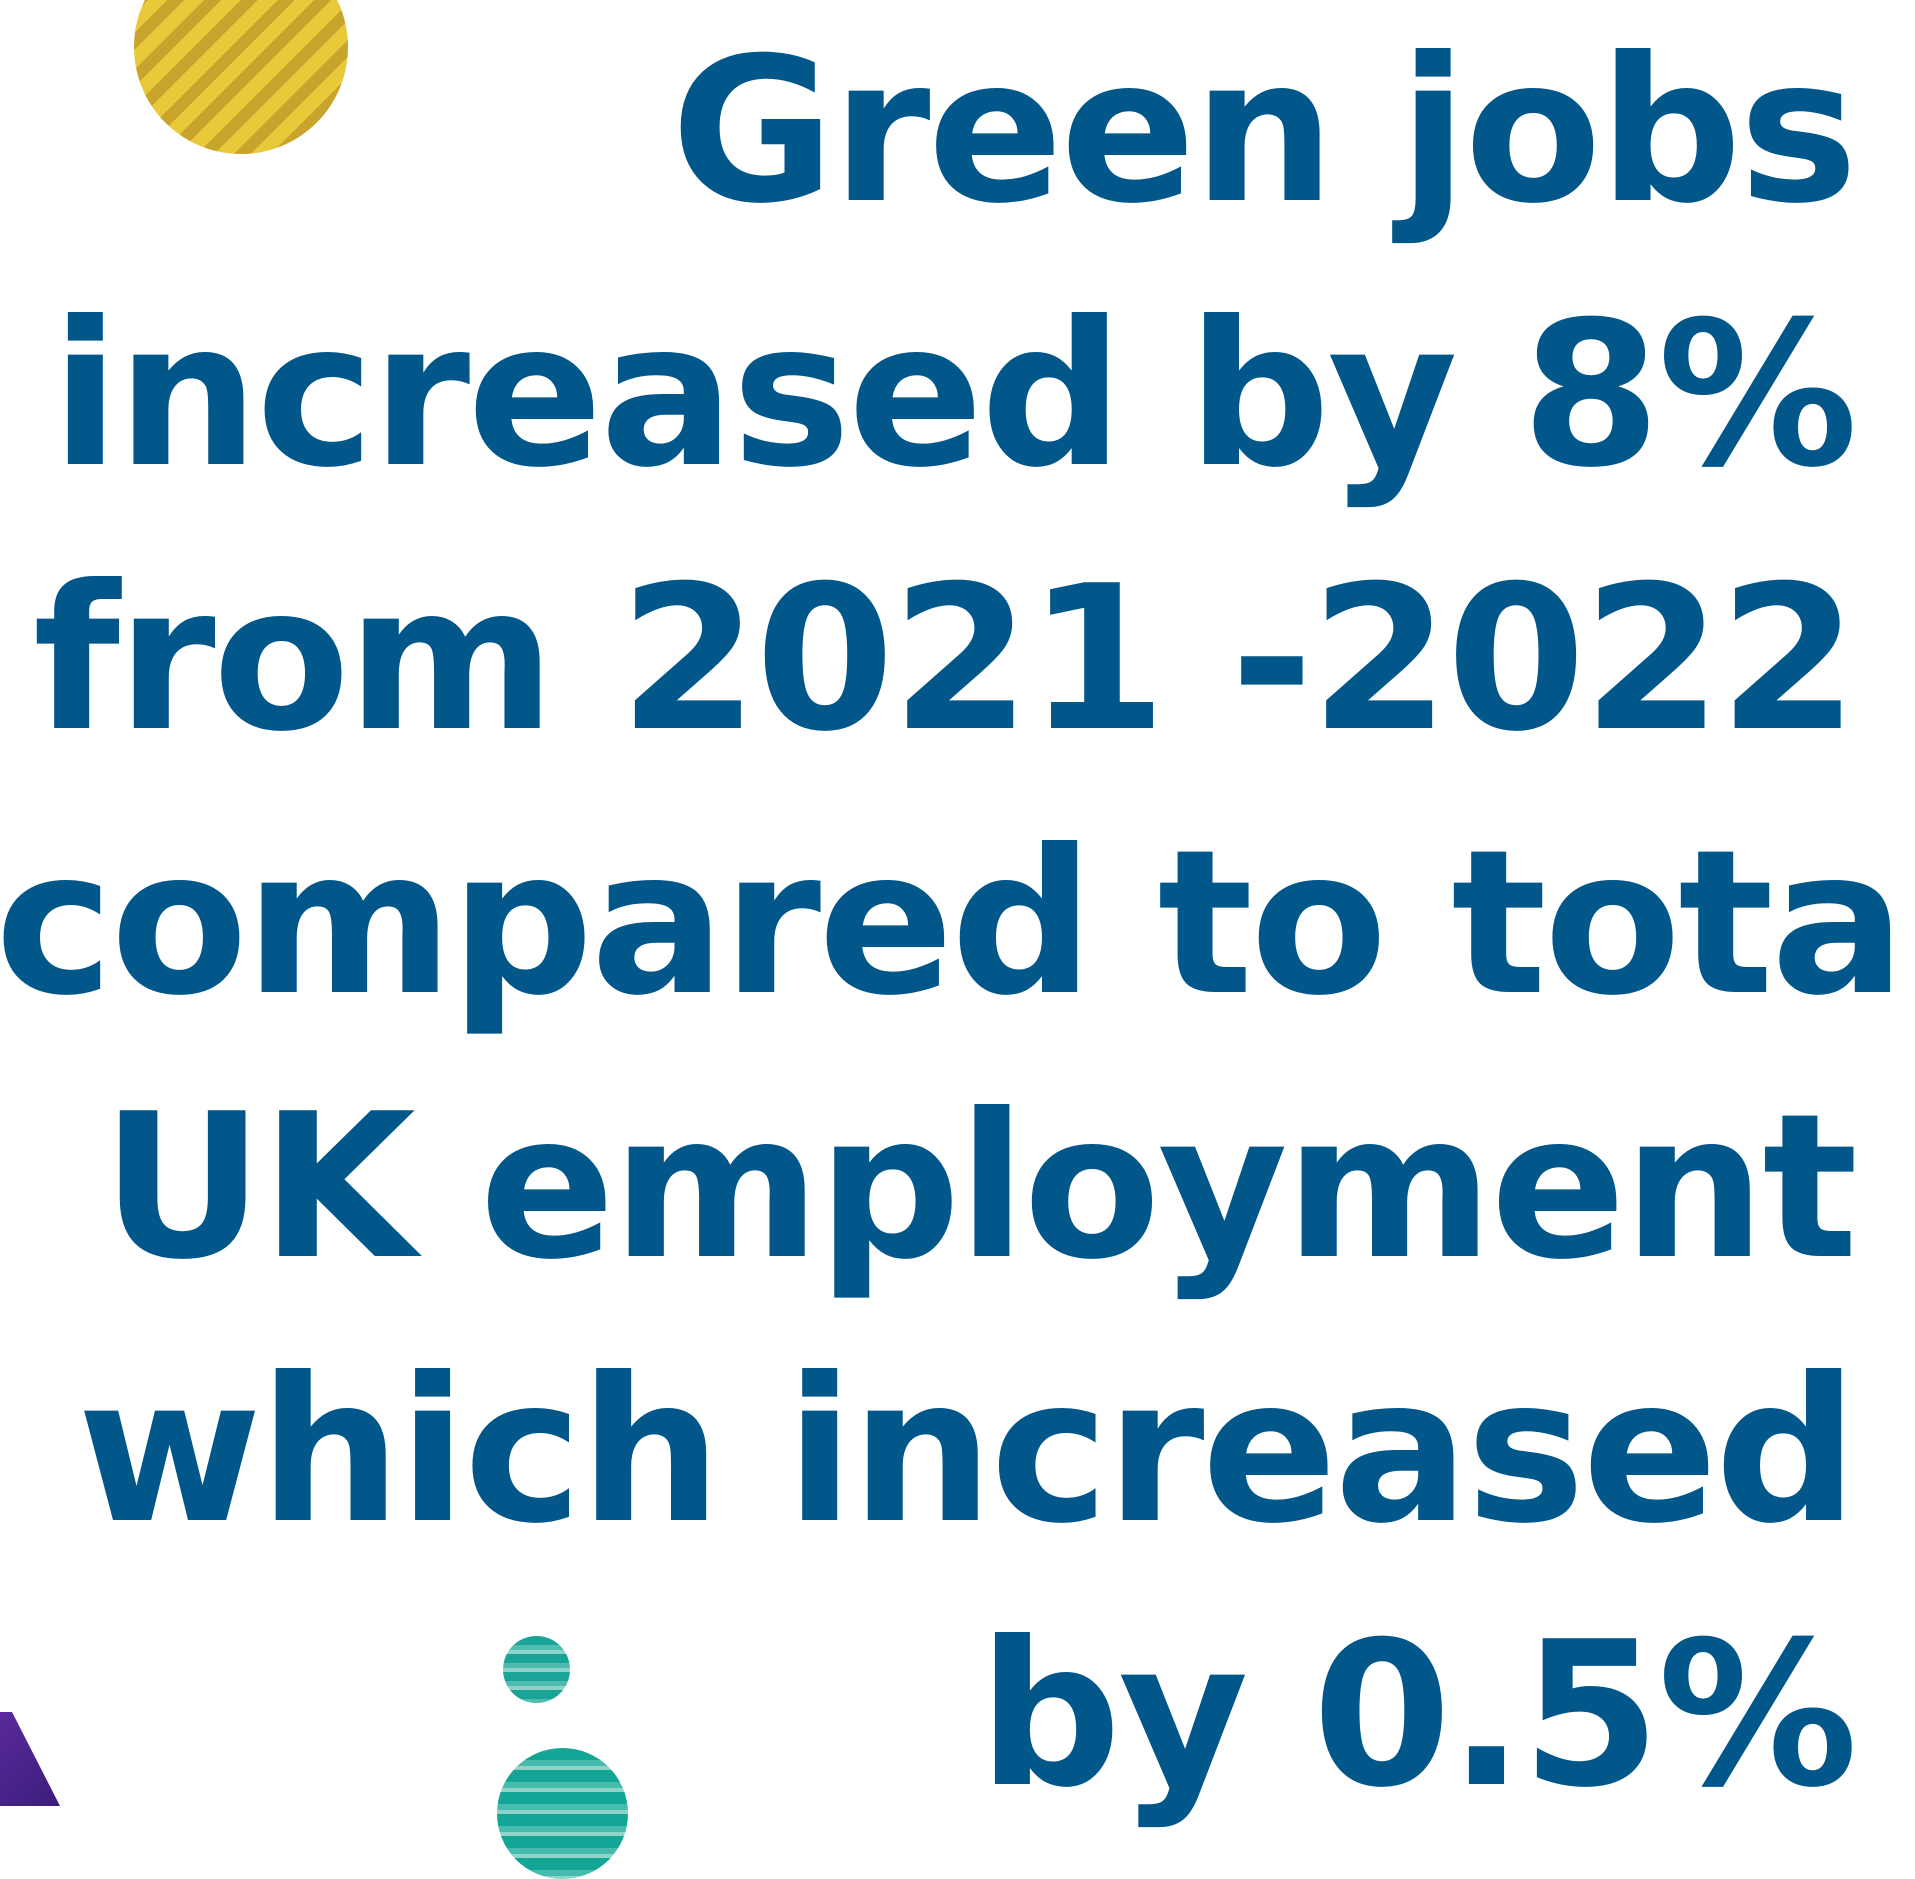 The width and height of the screenshot is (1915, 1879). What do you see at coordinates (1689, 395) in the screenshot?
I see `green-jobs-increase-value: 8%` at bounding box center [1689, 395].